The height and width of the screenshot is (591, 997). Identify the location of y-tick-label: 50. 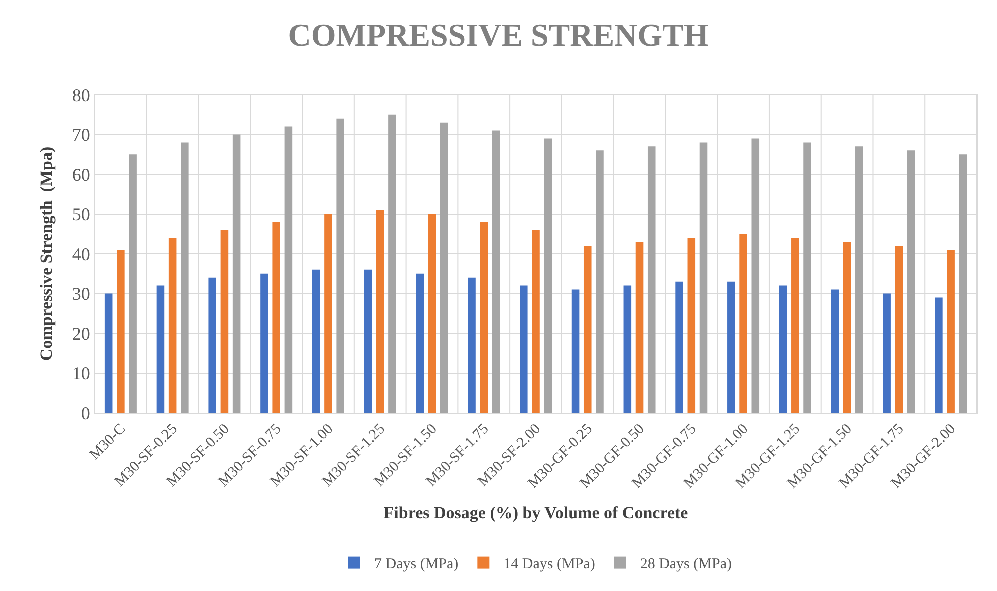
(81, 214).